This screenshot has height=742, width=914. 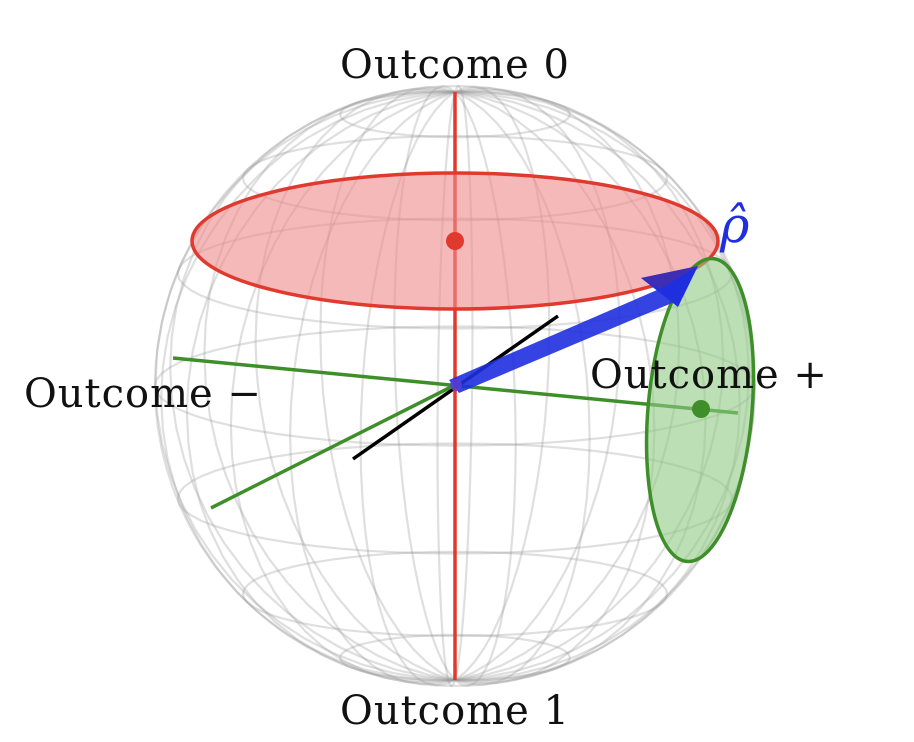 I want to click on label-state-rho: ρ̂, so click(x=734, y=225).